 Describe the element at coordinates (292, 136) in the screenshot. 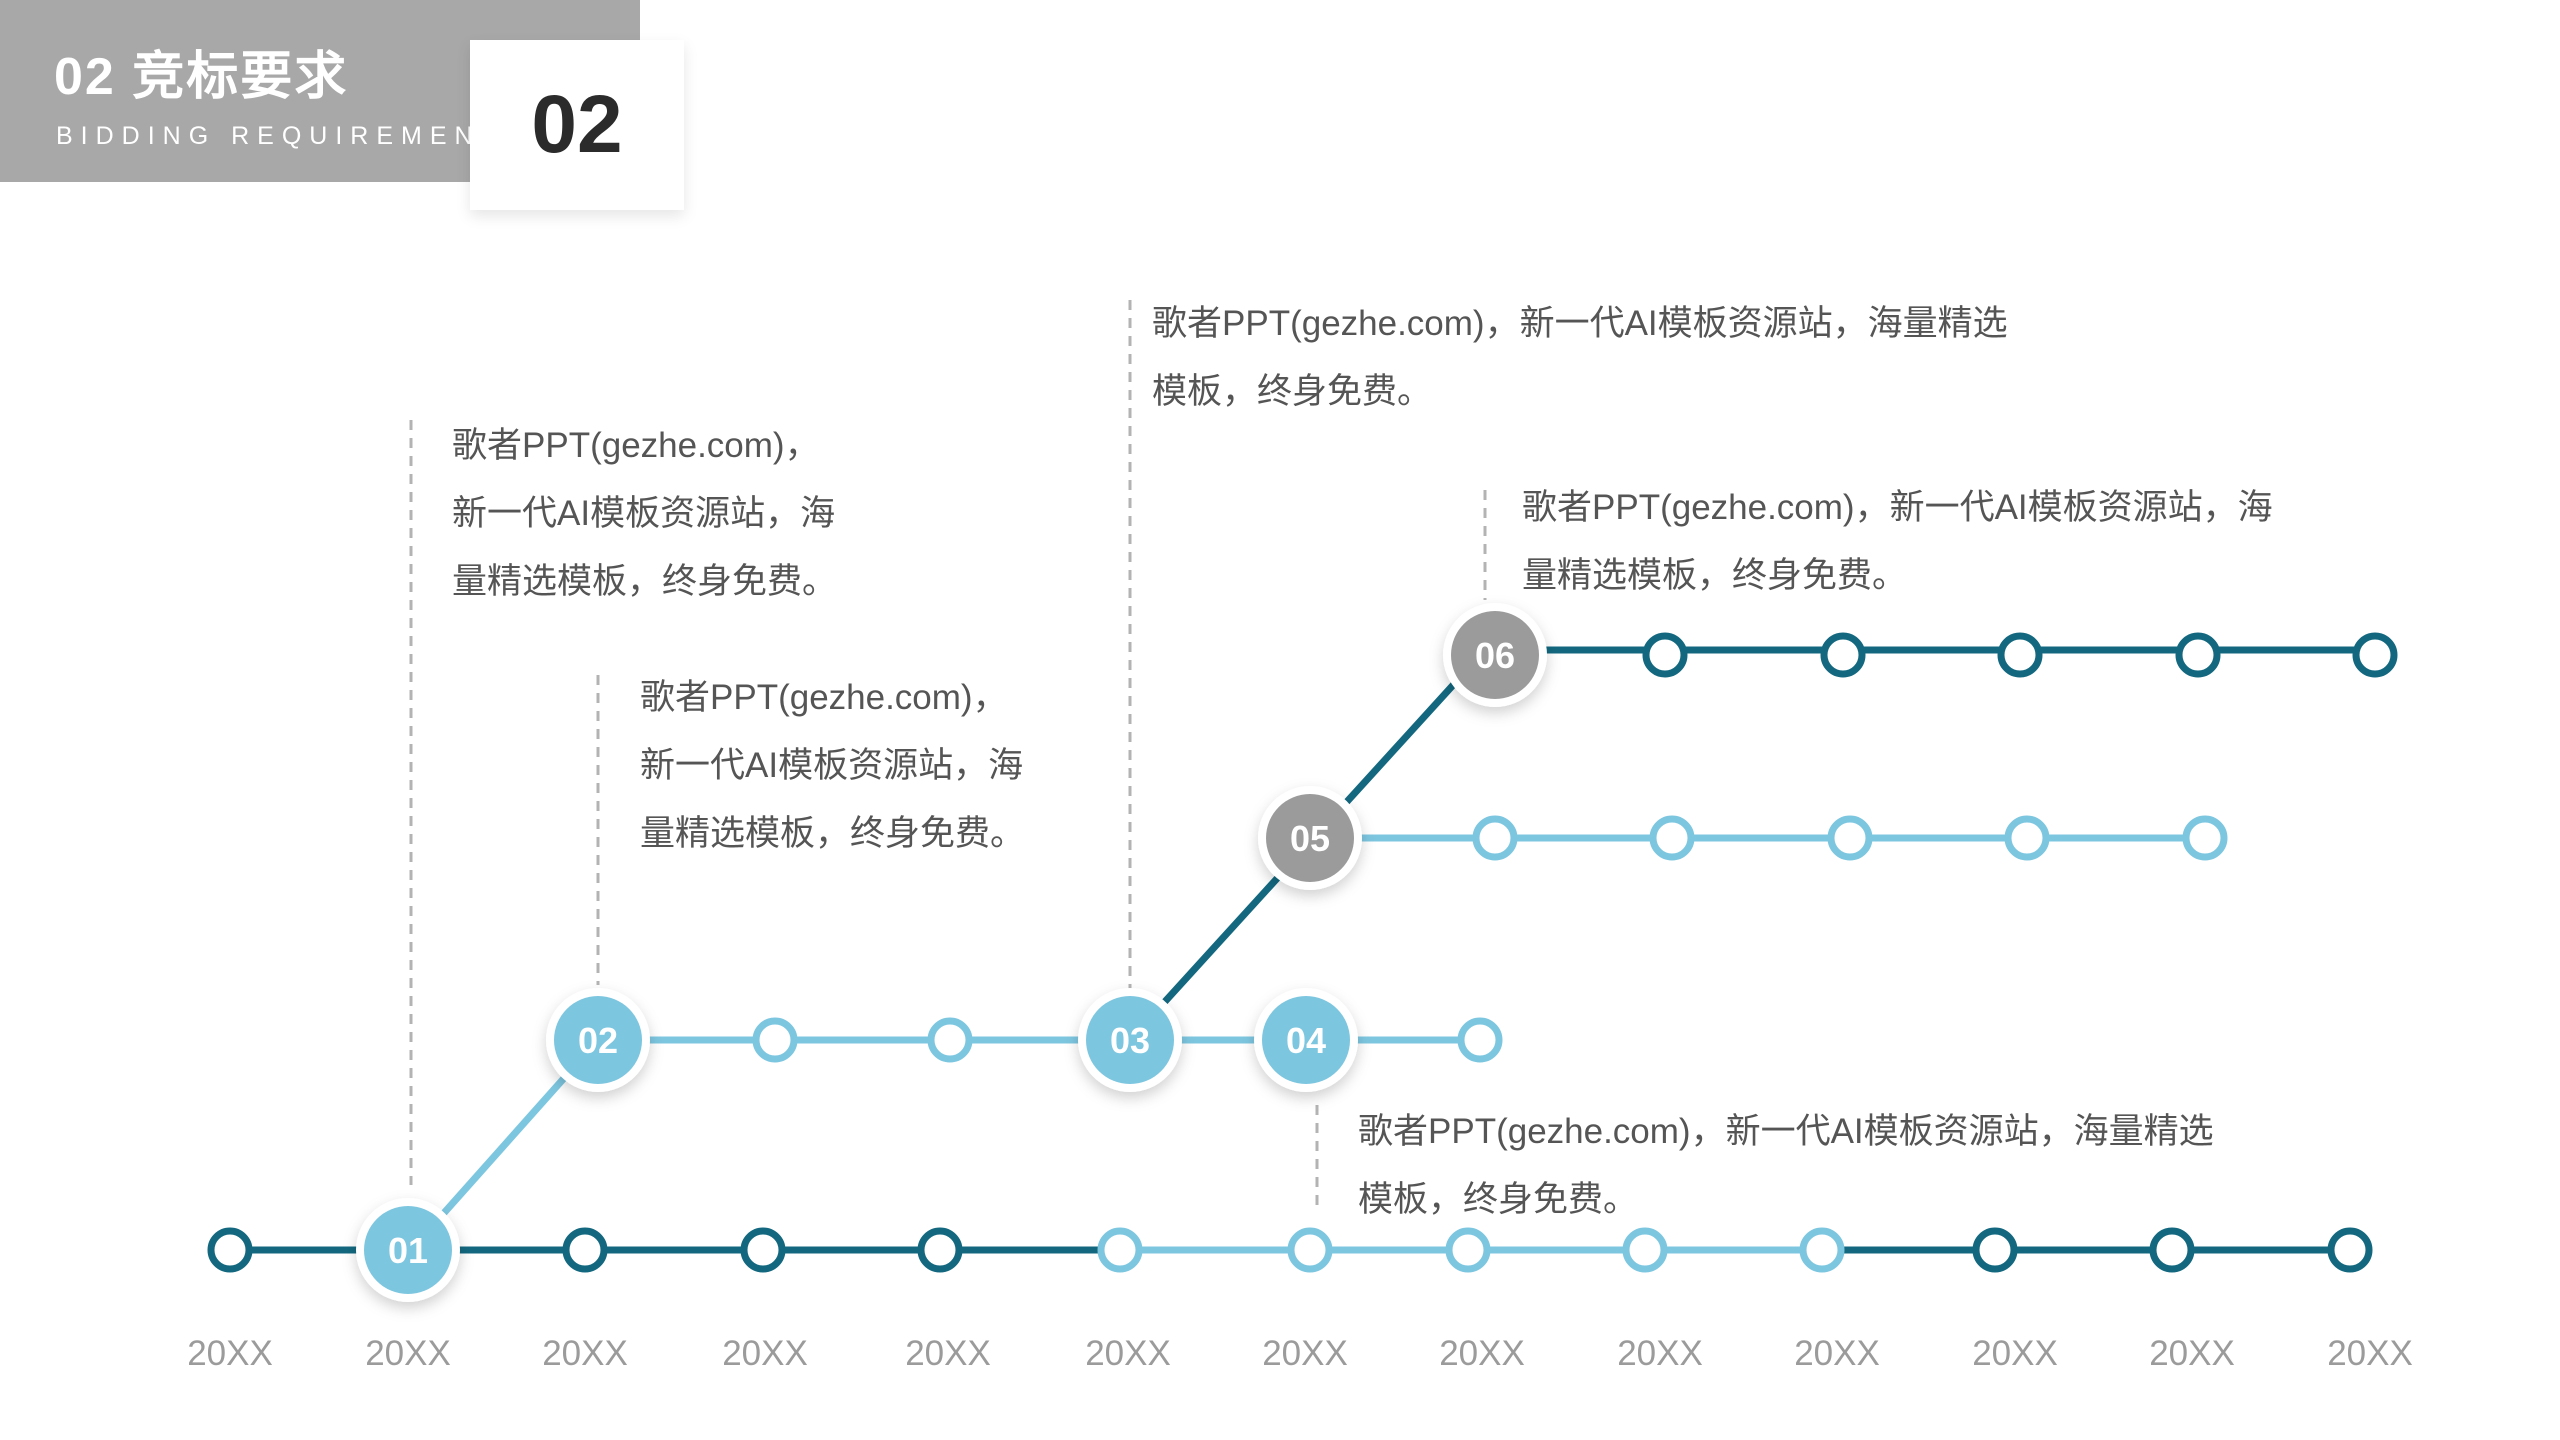

I see `page-subtitle: BIDDING REQUIREMENTS` at that location.